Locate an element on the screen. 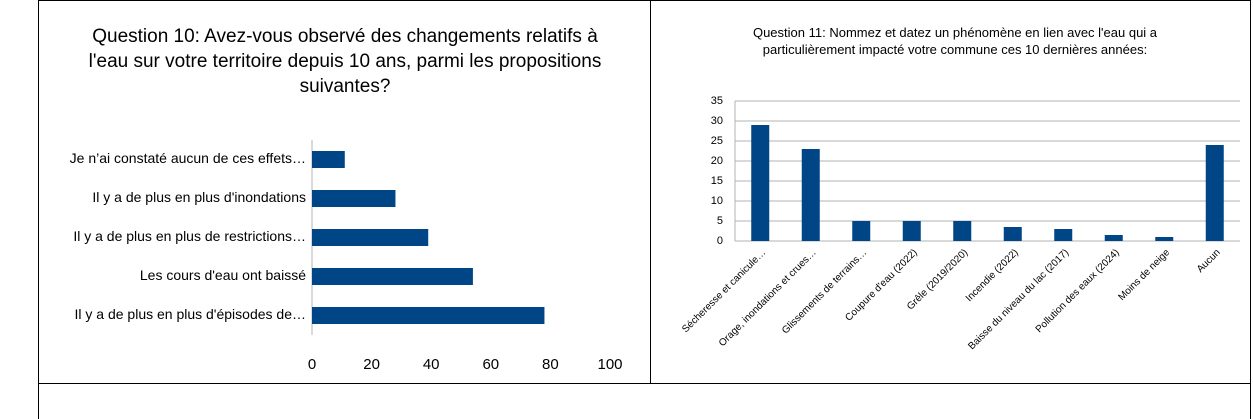 This screenshot has width=1253, height=419. x-tick-label: 80 is located at coordinates (550, 364).